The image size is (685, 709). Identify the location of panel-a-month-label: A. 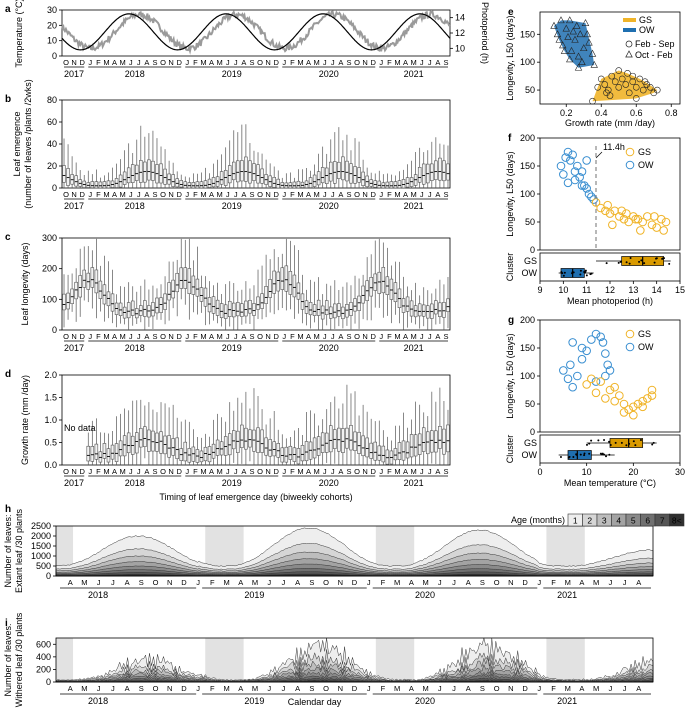
(146, 62).